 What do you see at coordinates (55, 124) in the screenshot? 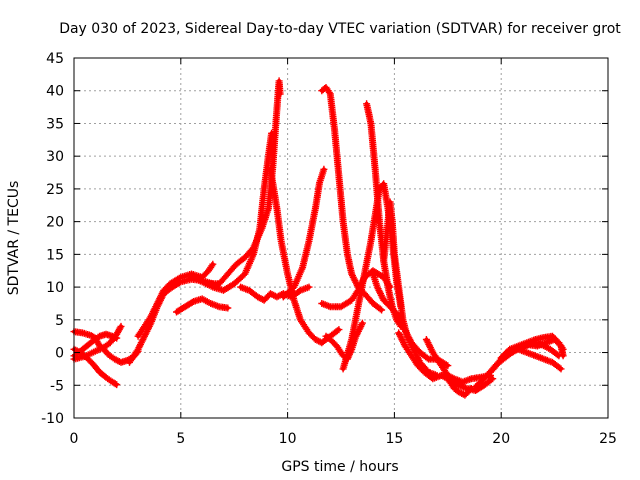
I see `y-tick-label: 35` at bounding box center [55, 124].